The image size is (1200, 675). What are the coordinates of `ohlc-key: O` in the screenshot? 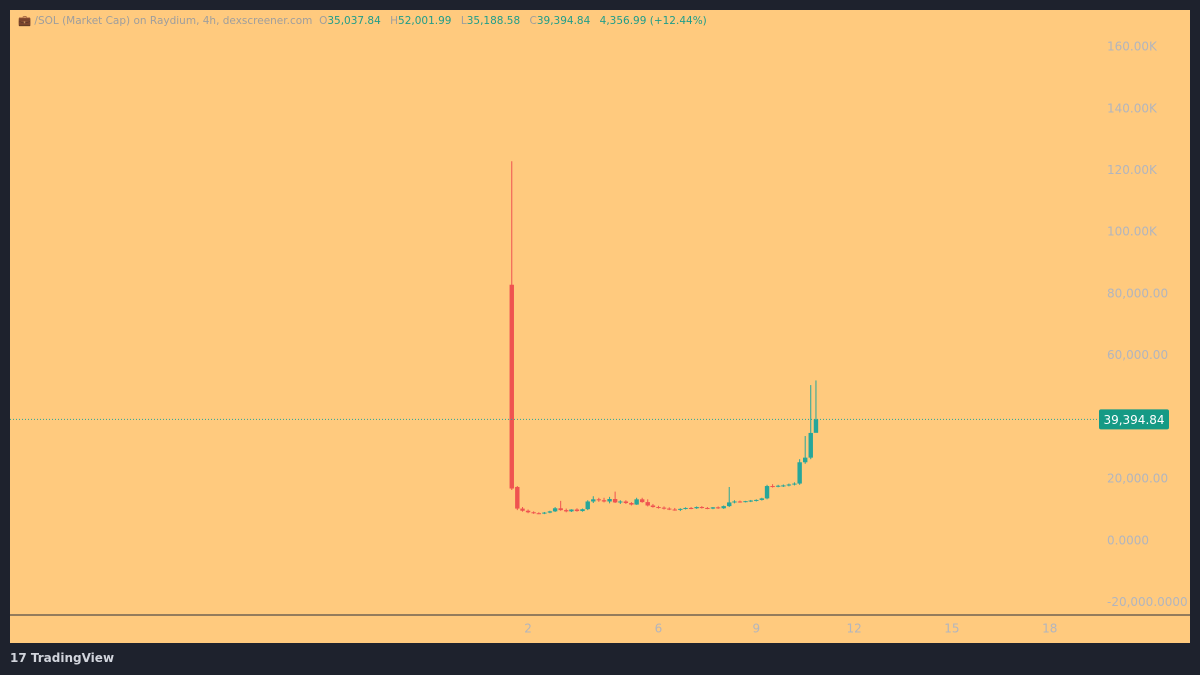 It's located at (323, 21).